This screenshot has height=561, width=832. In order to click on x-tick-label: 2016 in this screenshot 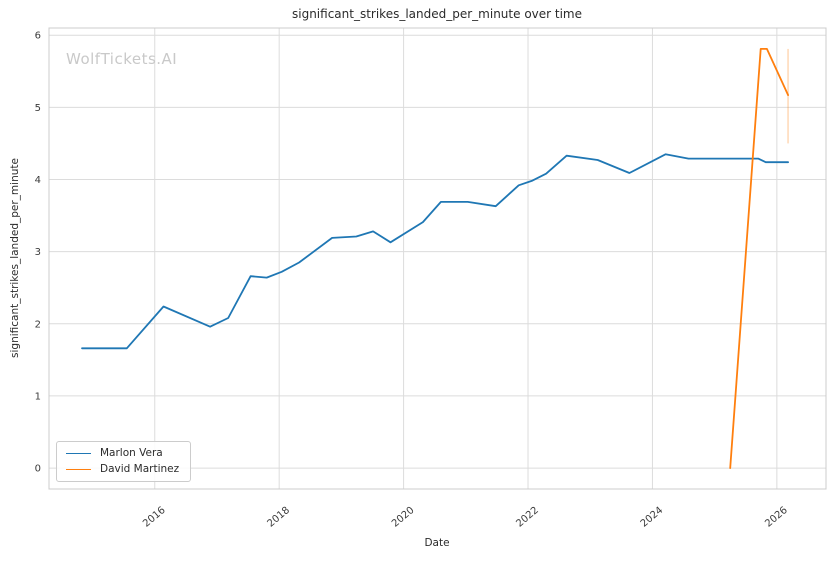, I will do `click(154, 517)`.